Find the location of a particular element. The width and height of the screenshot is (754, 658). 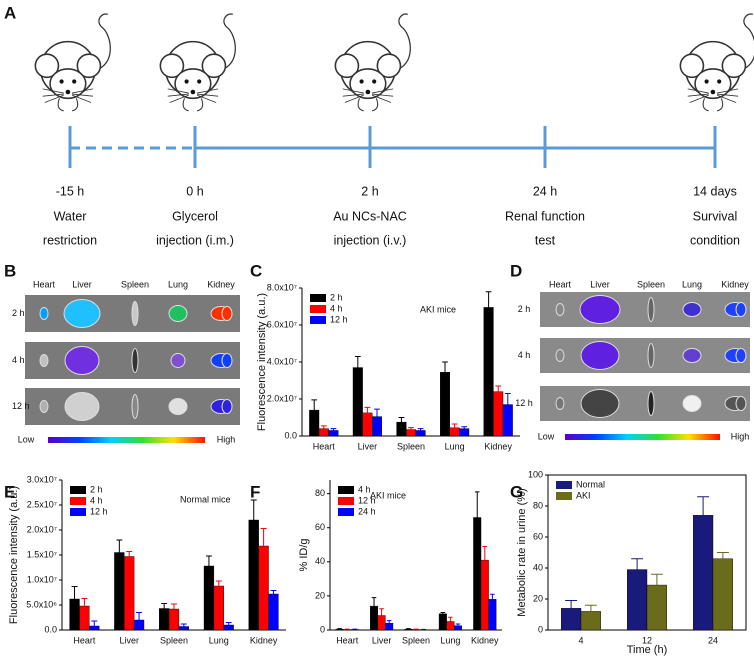

x-tick-label: 24 is located at coordinates (713, 640).